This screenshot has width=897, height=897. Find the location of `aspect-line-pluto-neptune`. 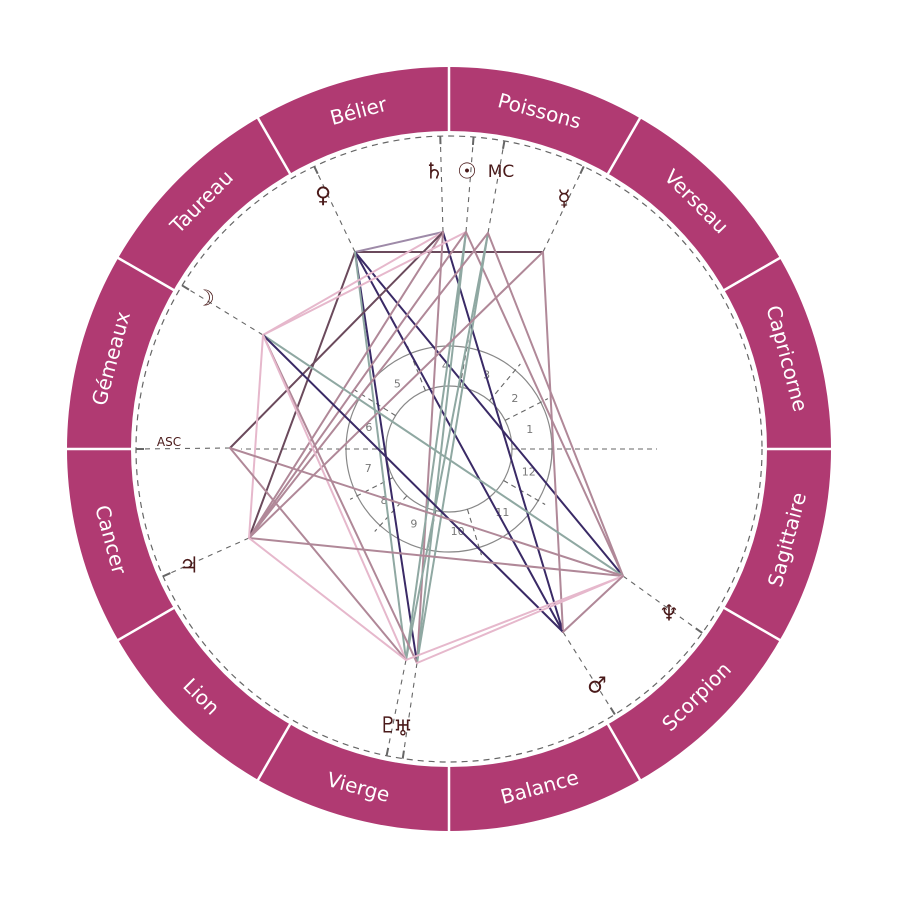

aspect-line-pluto-neptune is located at coordinates (514, 618).